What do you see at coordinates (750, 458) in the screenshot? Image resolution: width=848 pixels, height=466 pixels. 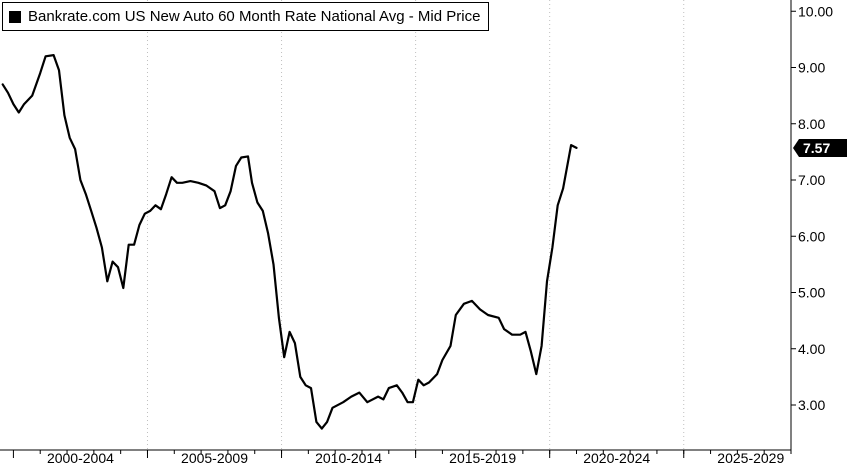 I see `x-tick-label: 2025-2029` at bounding box center [750, 458].